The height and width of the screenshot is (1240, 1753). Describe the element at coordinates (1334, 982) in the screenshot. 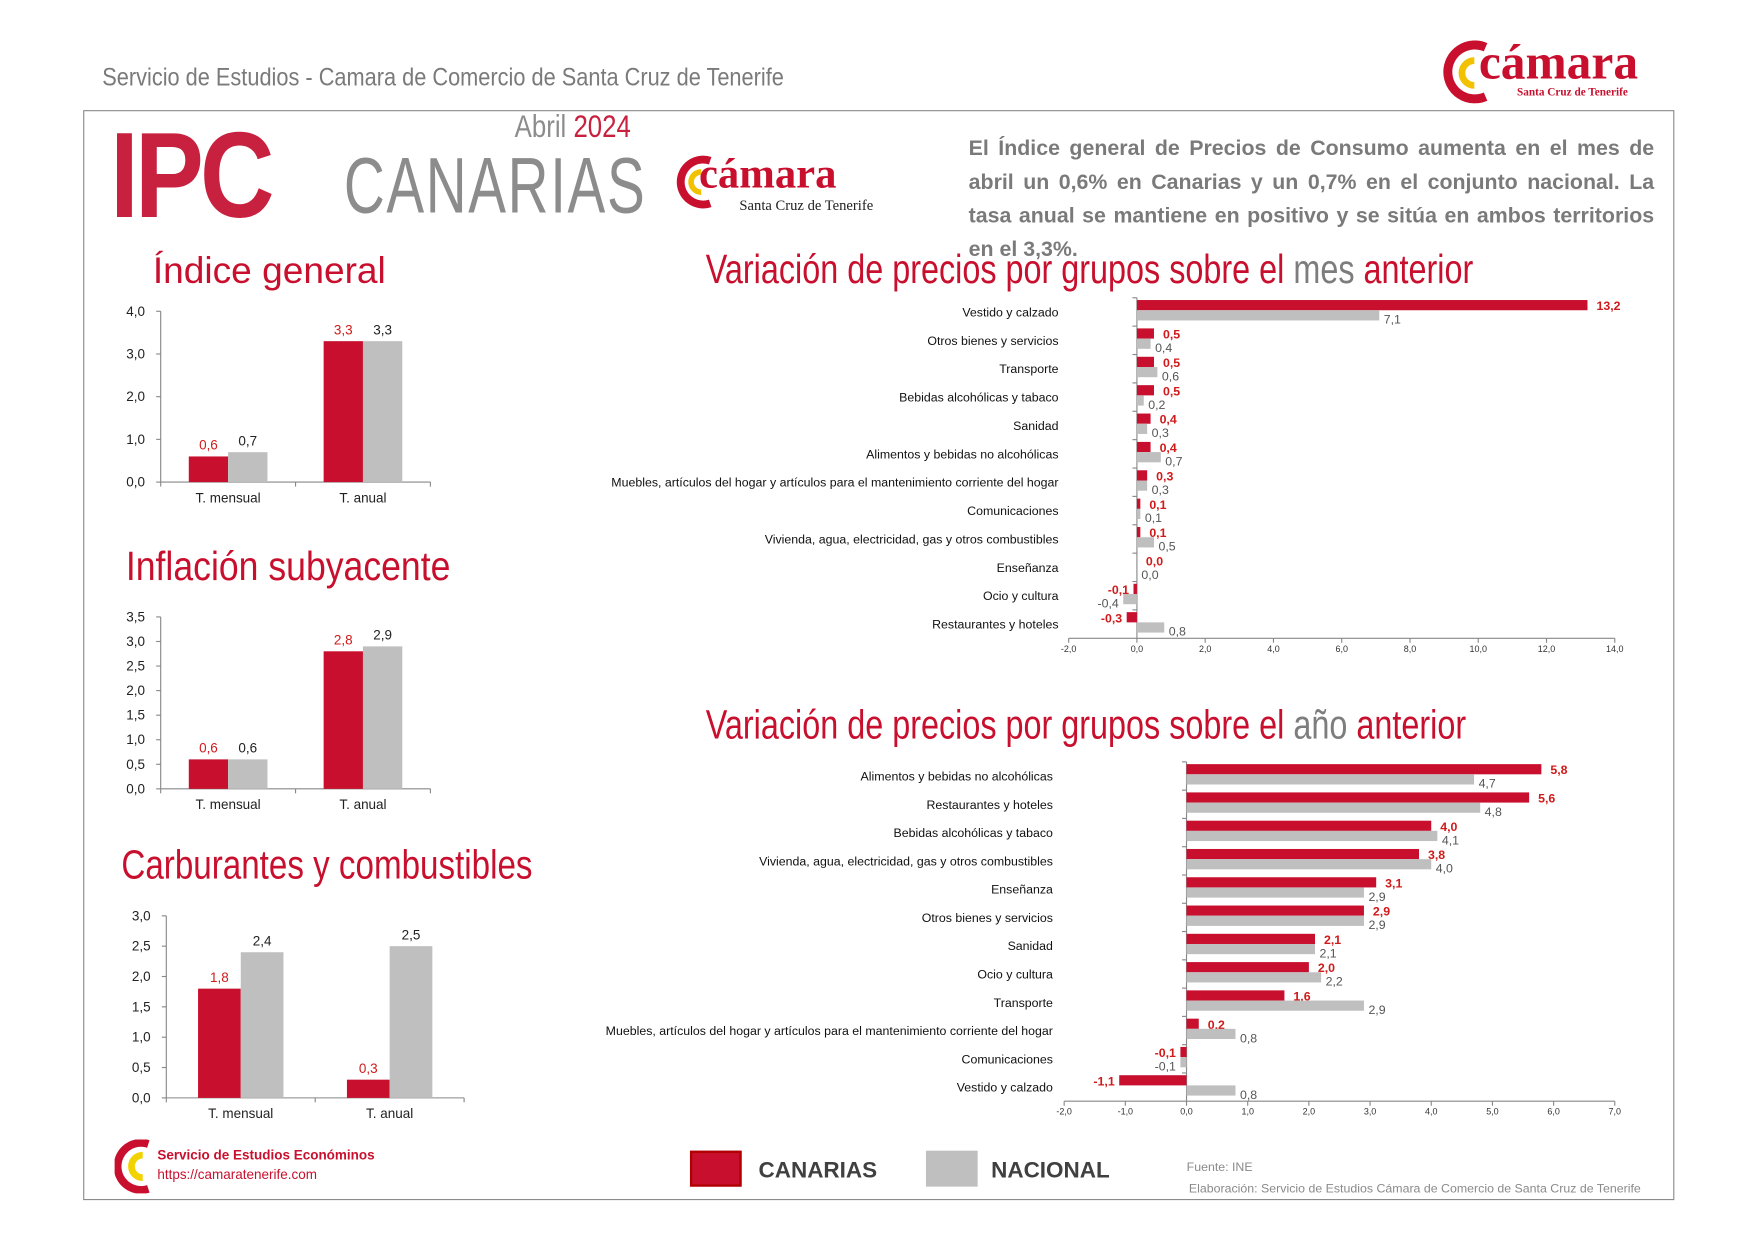

I see `data-label: 2,2` at that location.